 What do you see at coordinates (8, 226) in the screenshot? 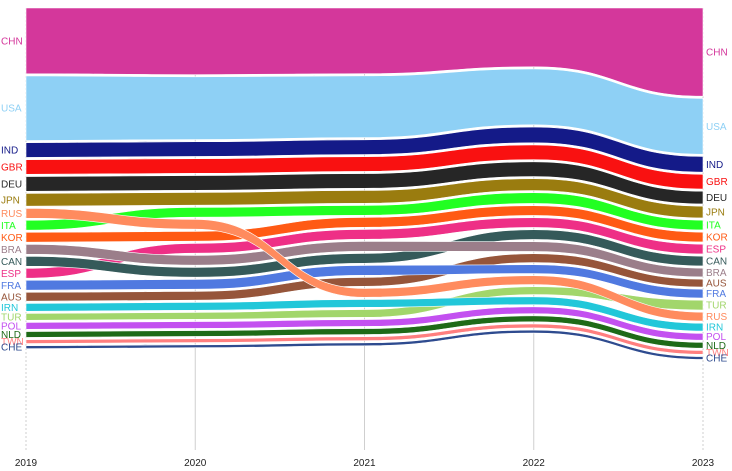
I see `label-left-ita: ITA` at bounding box center [8, 226].